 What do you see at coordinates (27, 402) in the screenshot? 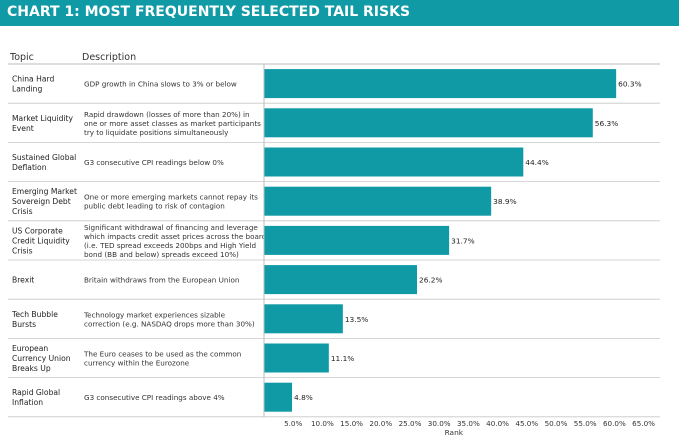
I see `topic-label: Inflation` at bounding box center [27, 402].